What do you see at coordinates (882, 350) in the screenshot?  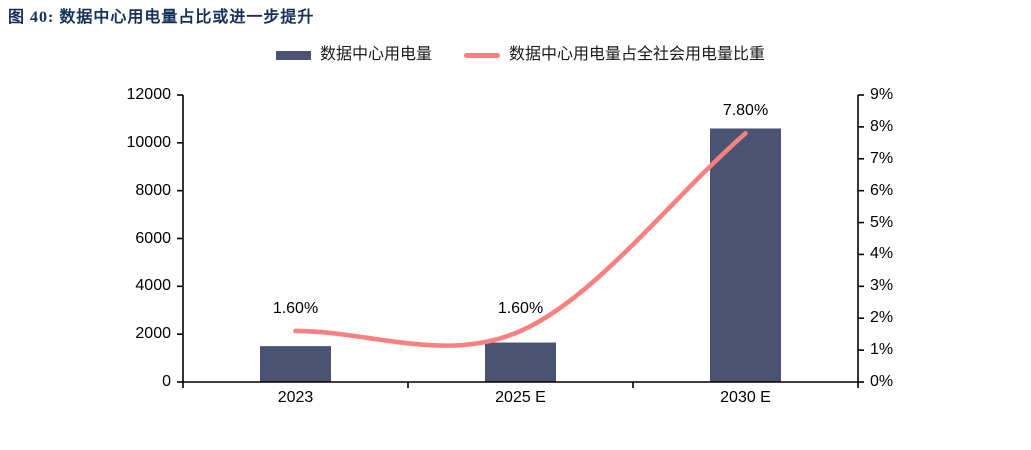 I see `right-axis-tick-label: 1%` at bounding box center [882, 350].